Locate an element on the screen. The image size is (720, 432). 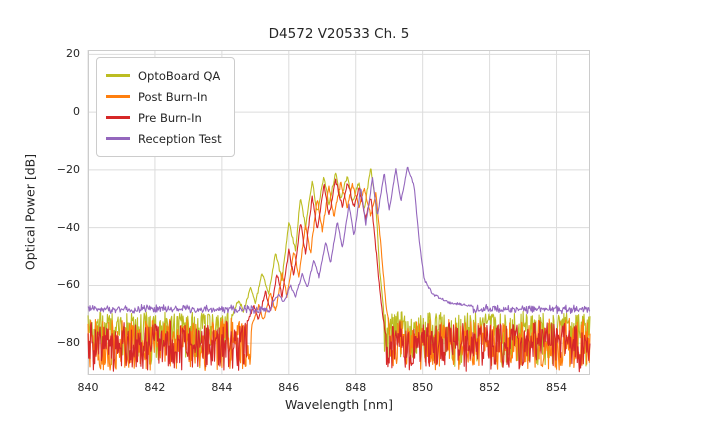
legend-item-optoboard-qa: OptoBoard QA is located at coordinates (164, 75).